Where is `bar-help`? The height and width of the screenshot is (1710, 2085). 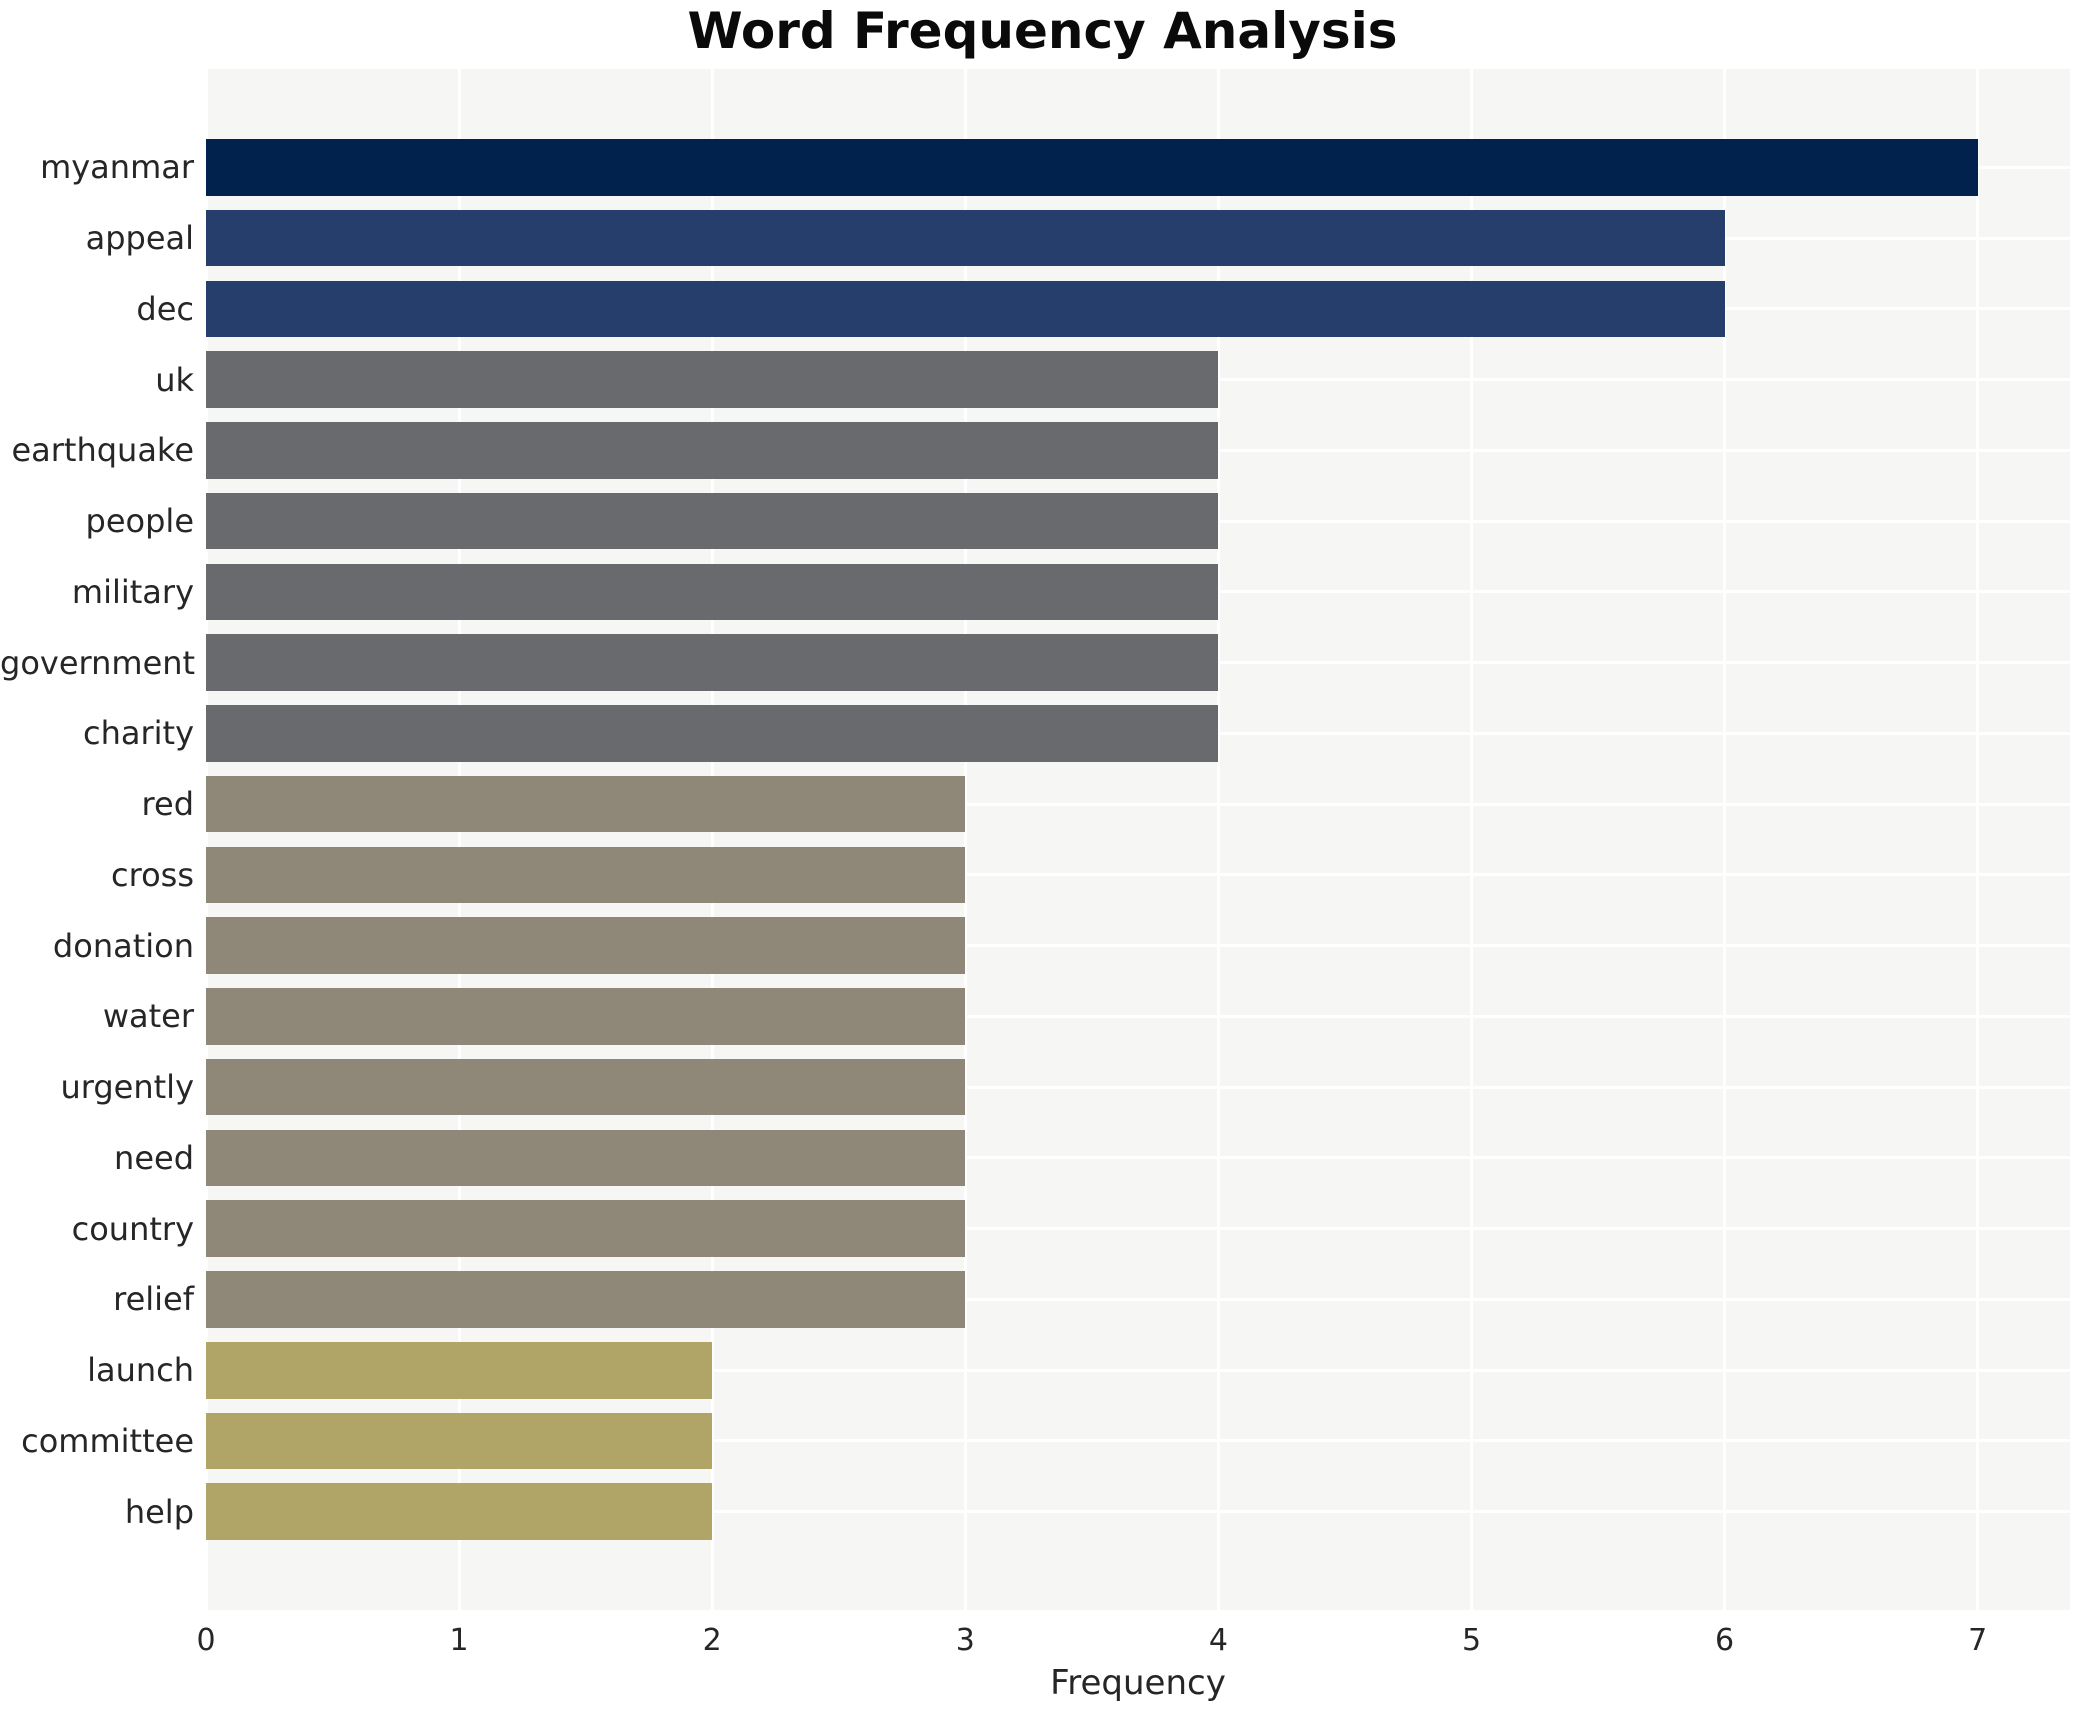
bar-help is located at coordinates (459, 1512).